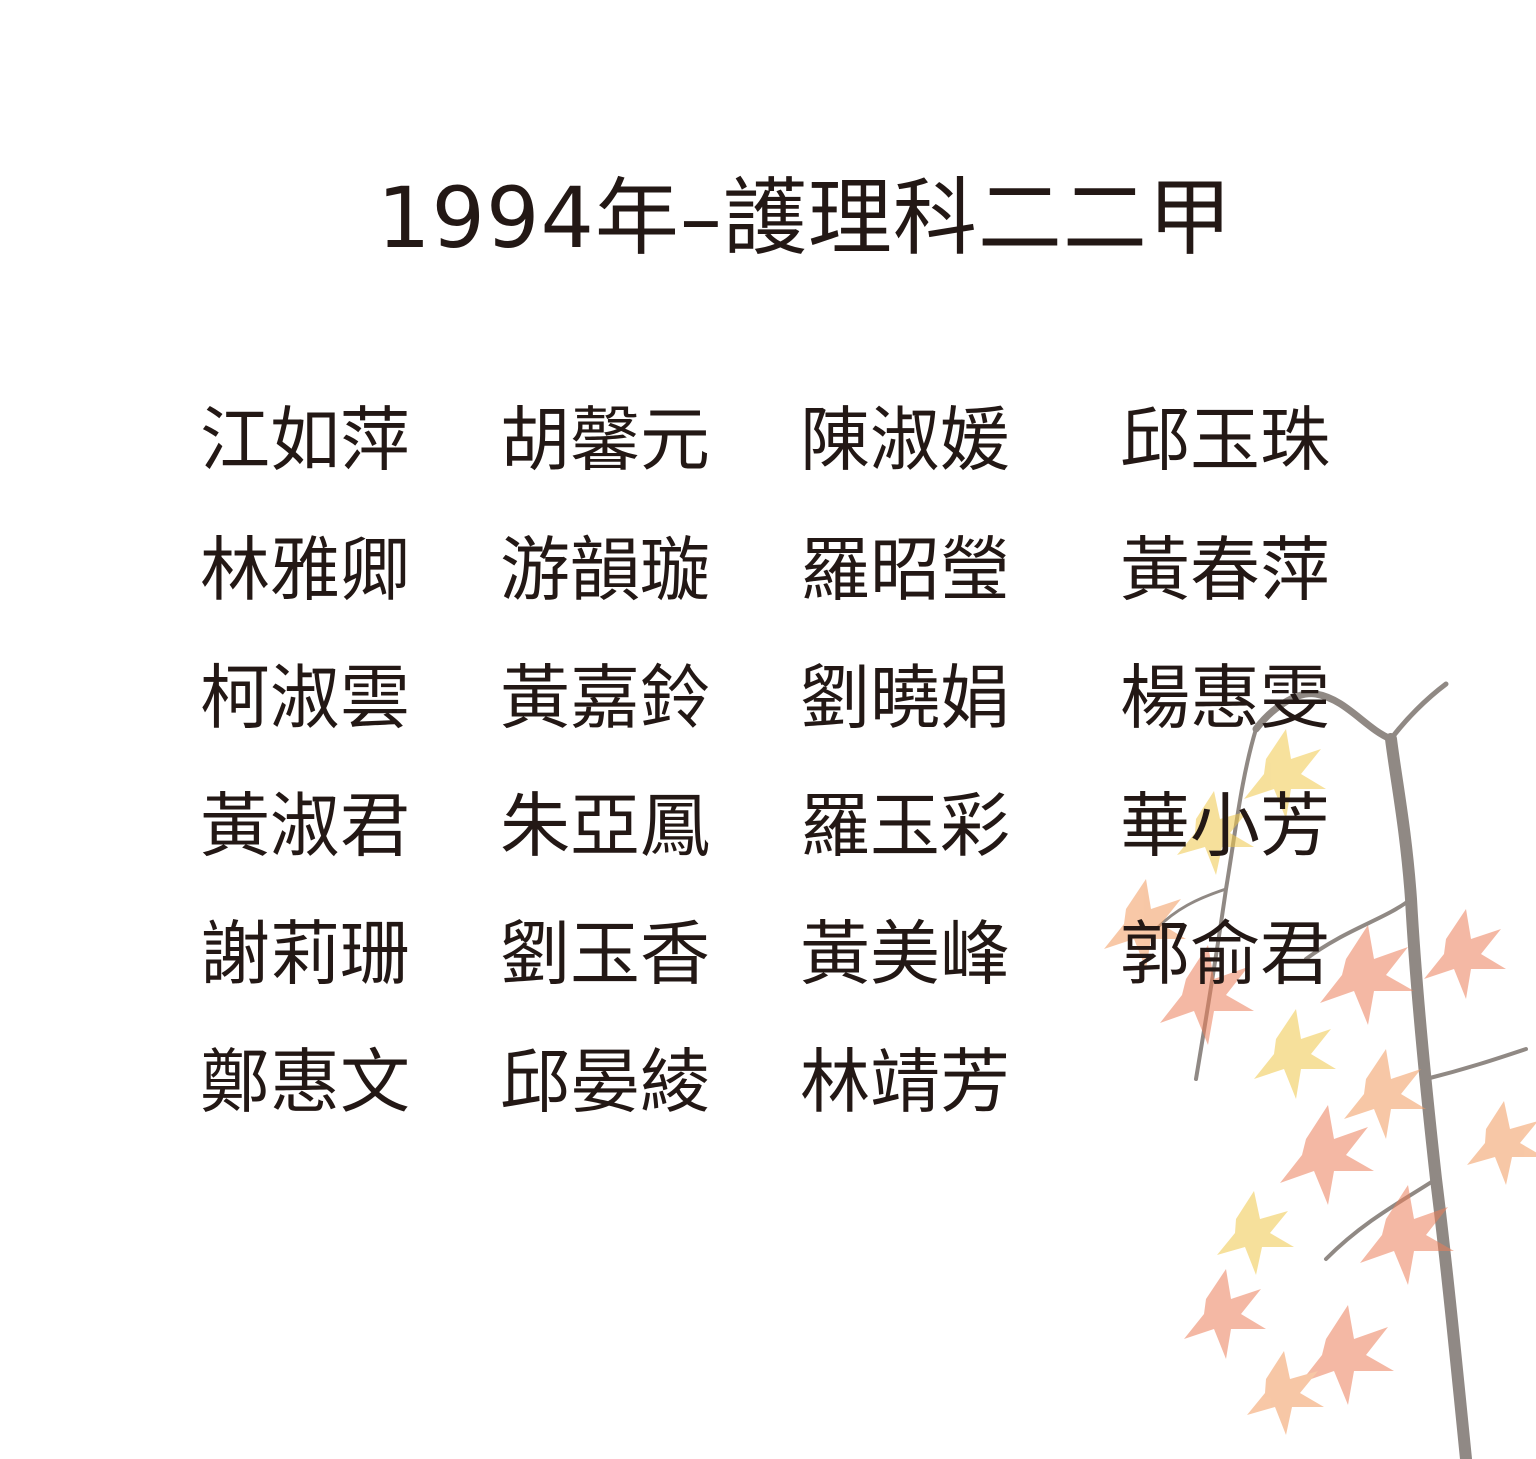 This screenshot has width=1536, height=1459. Describe the element at coordinates (305, 826) in the screenshot. I see `name-r4-c1: 黃淑君` at that location.